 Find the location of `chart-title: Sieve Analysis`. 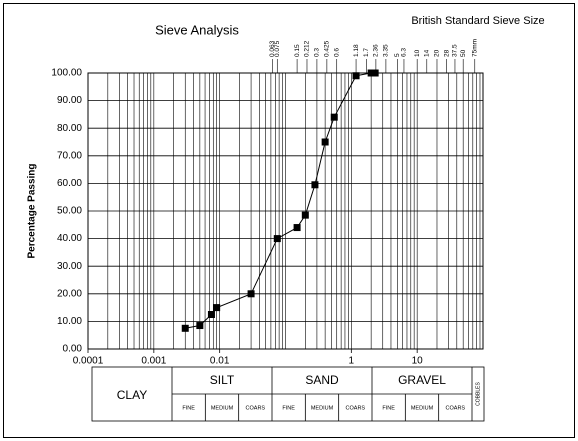

chart-title: Sieve Analysis is located at coordinates (197, 29).